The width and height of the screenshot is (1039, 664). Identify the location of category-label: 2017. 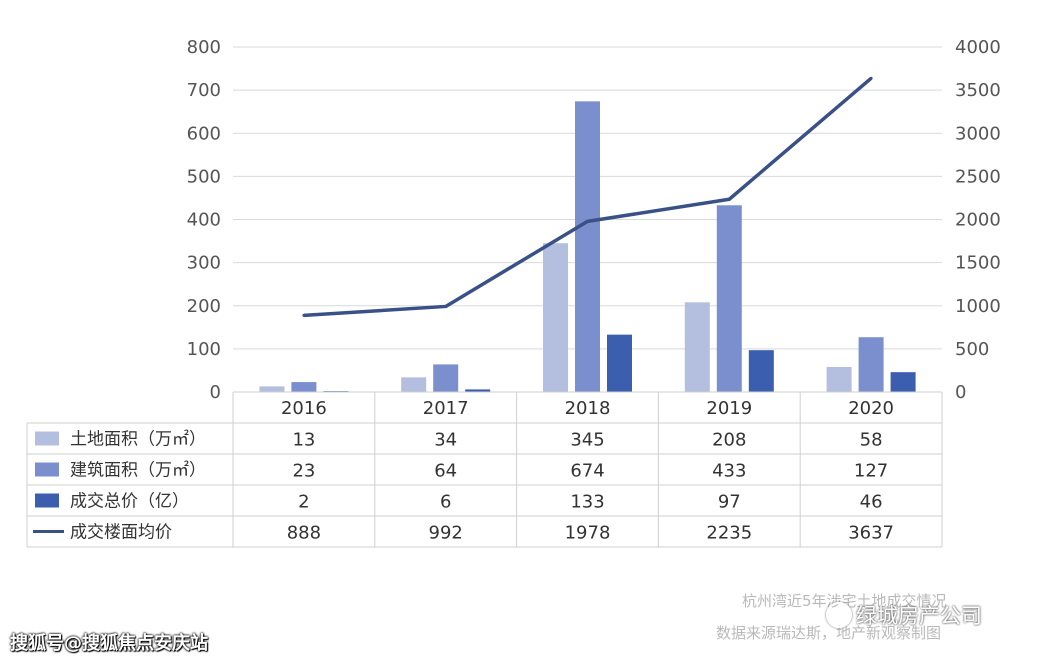
(446, 408).